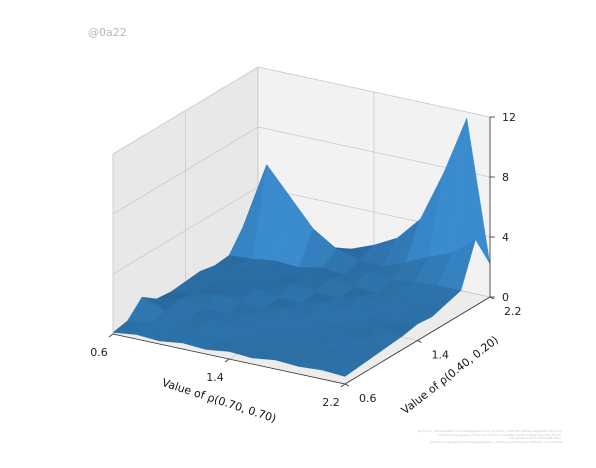 Image resolution: width=596 pixels, height=468 pixels. I want to click on y-axis-label: Value of ρ(0.40, 0.20), so click(450, 375).